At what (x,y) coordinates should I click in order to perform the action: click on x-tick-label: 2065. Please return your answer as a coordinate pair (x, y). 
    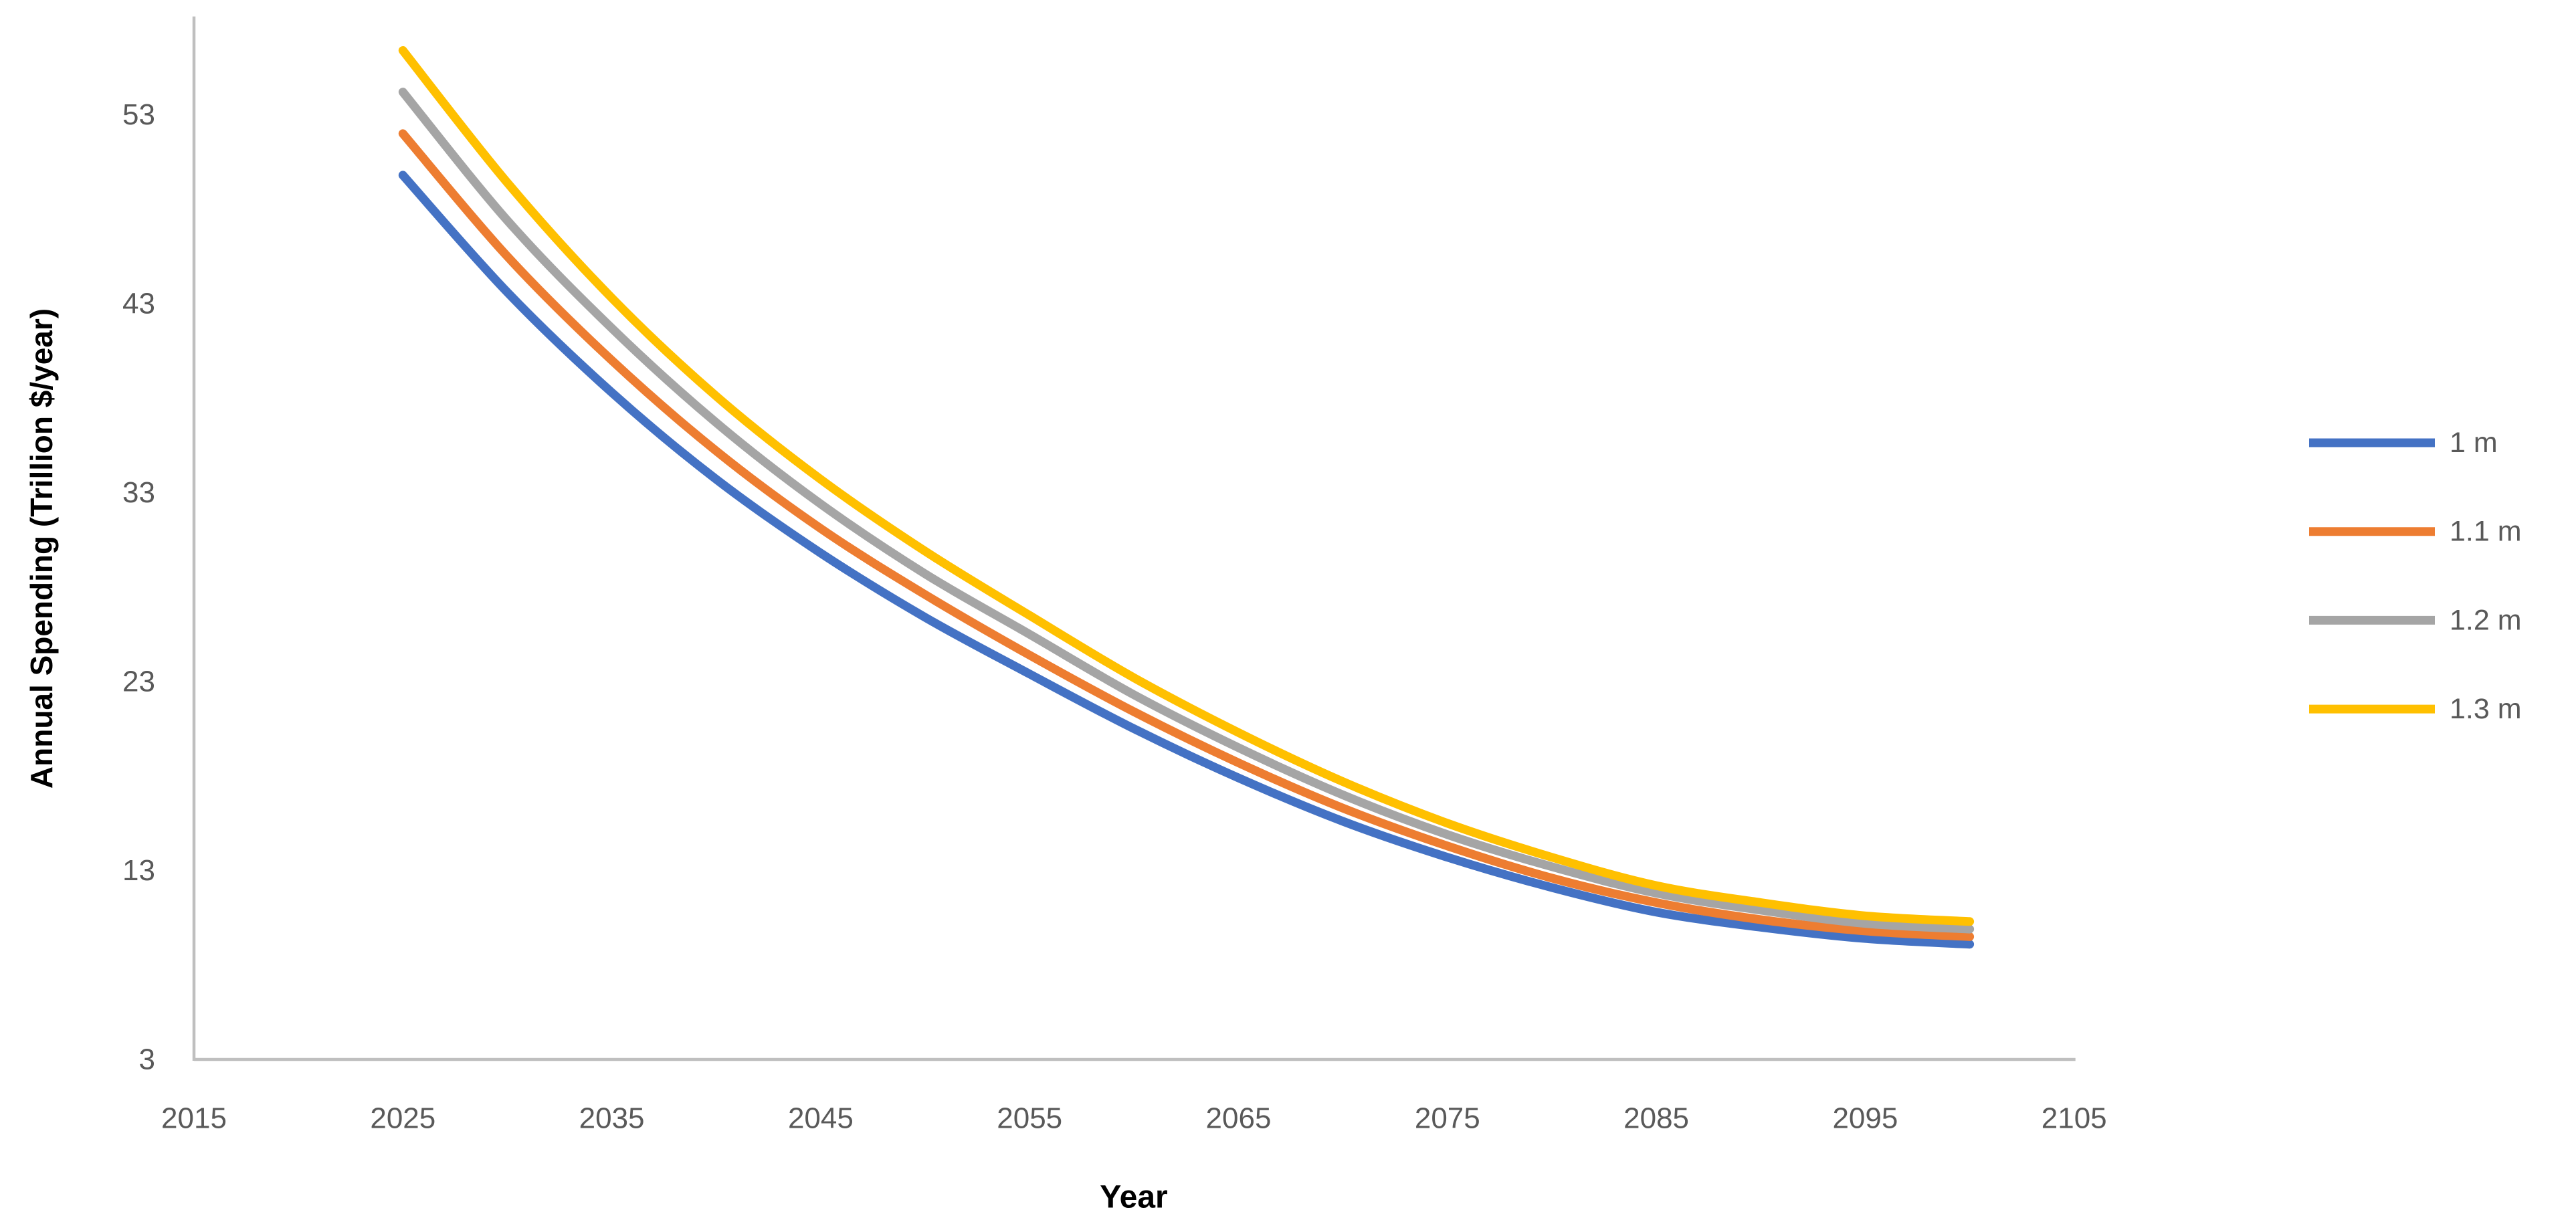
    Looking at the image, I should click on (1239, 1118).